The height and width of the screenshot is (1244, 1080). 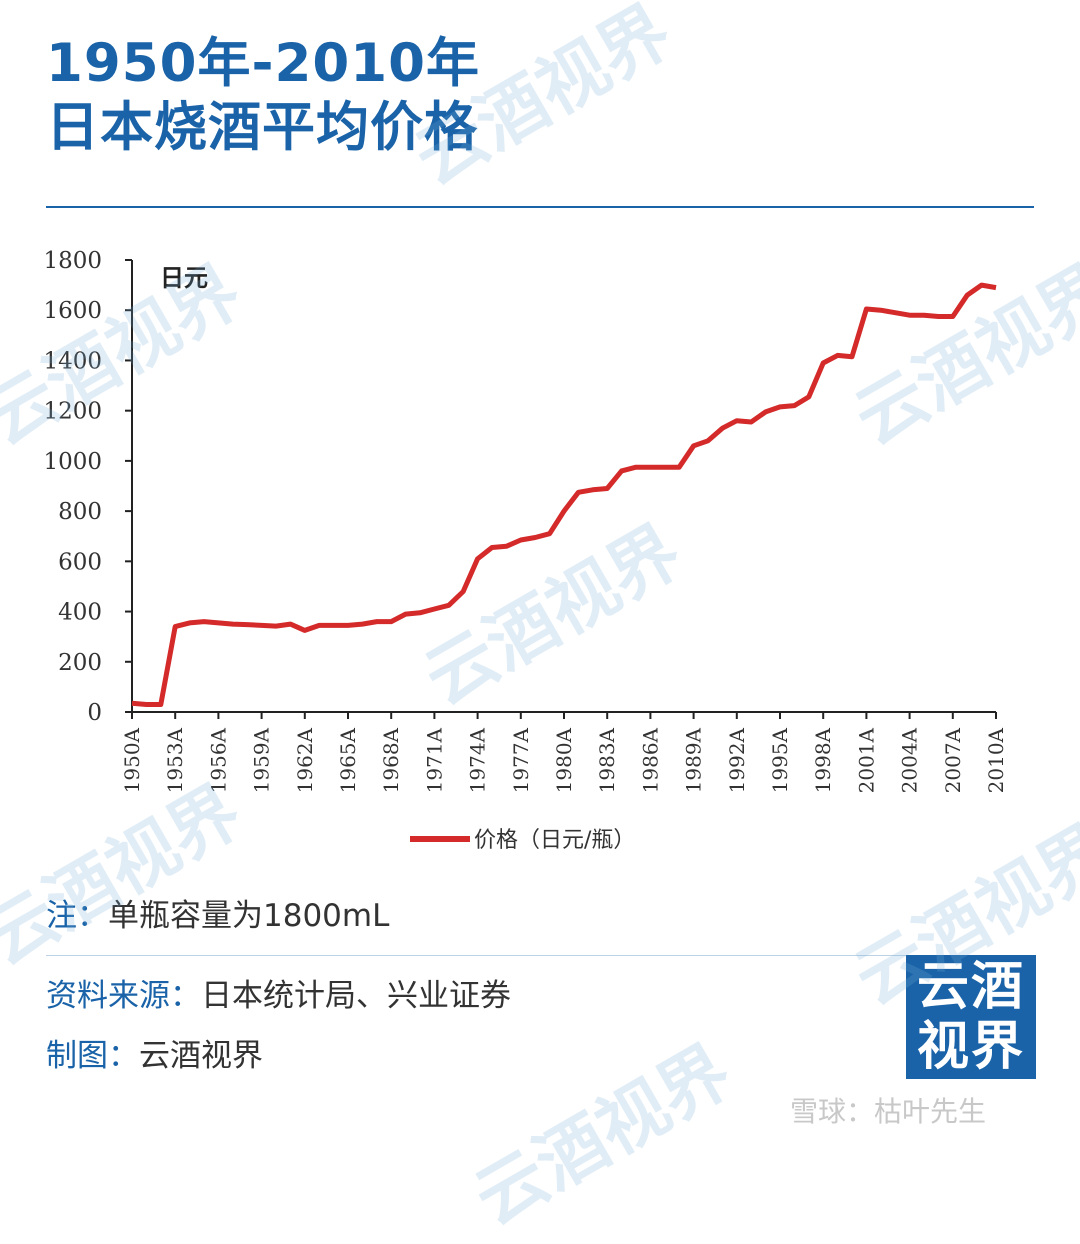 I want to click on brand-logo: 云酒 视界, so click(x=971, y=1017).